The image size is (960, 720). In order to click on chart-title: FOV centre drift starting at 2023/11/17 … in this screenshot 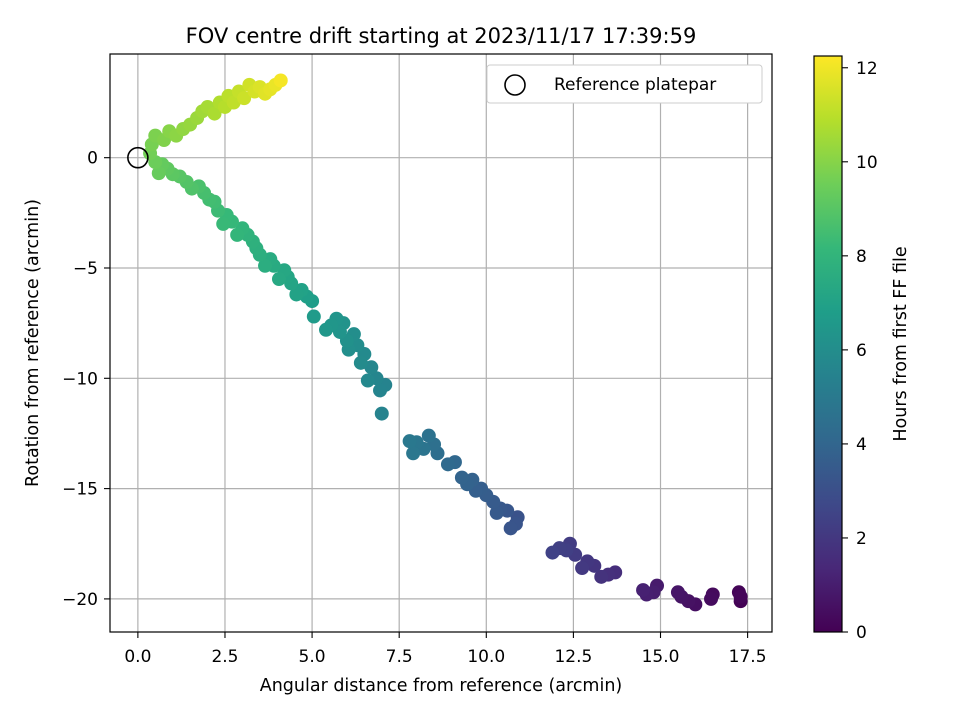, I will do `click(441, 36)`.